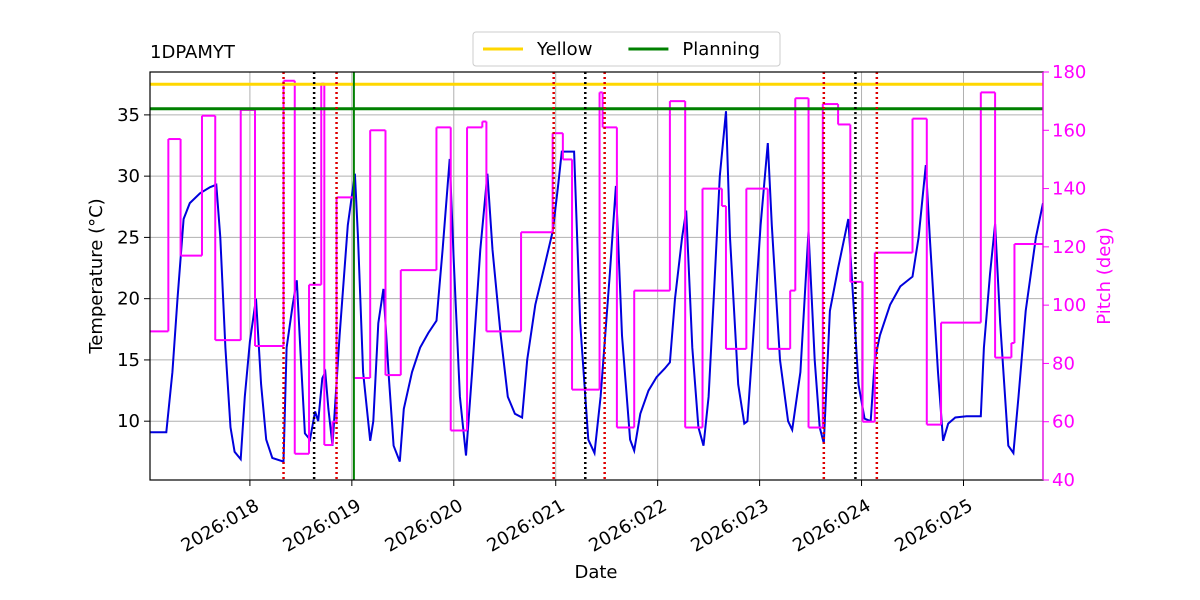 The image size is (1200, 600). Describe the element at coordinates (1063, 480) in the screenshot. I see `y2-tick-label: 40` at that location.